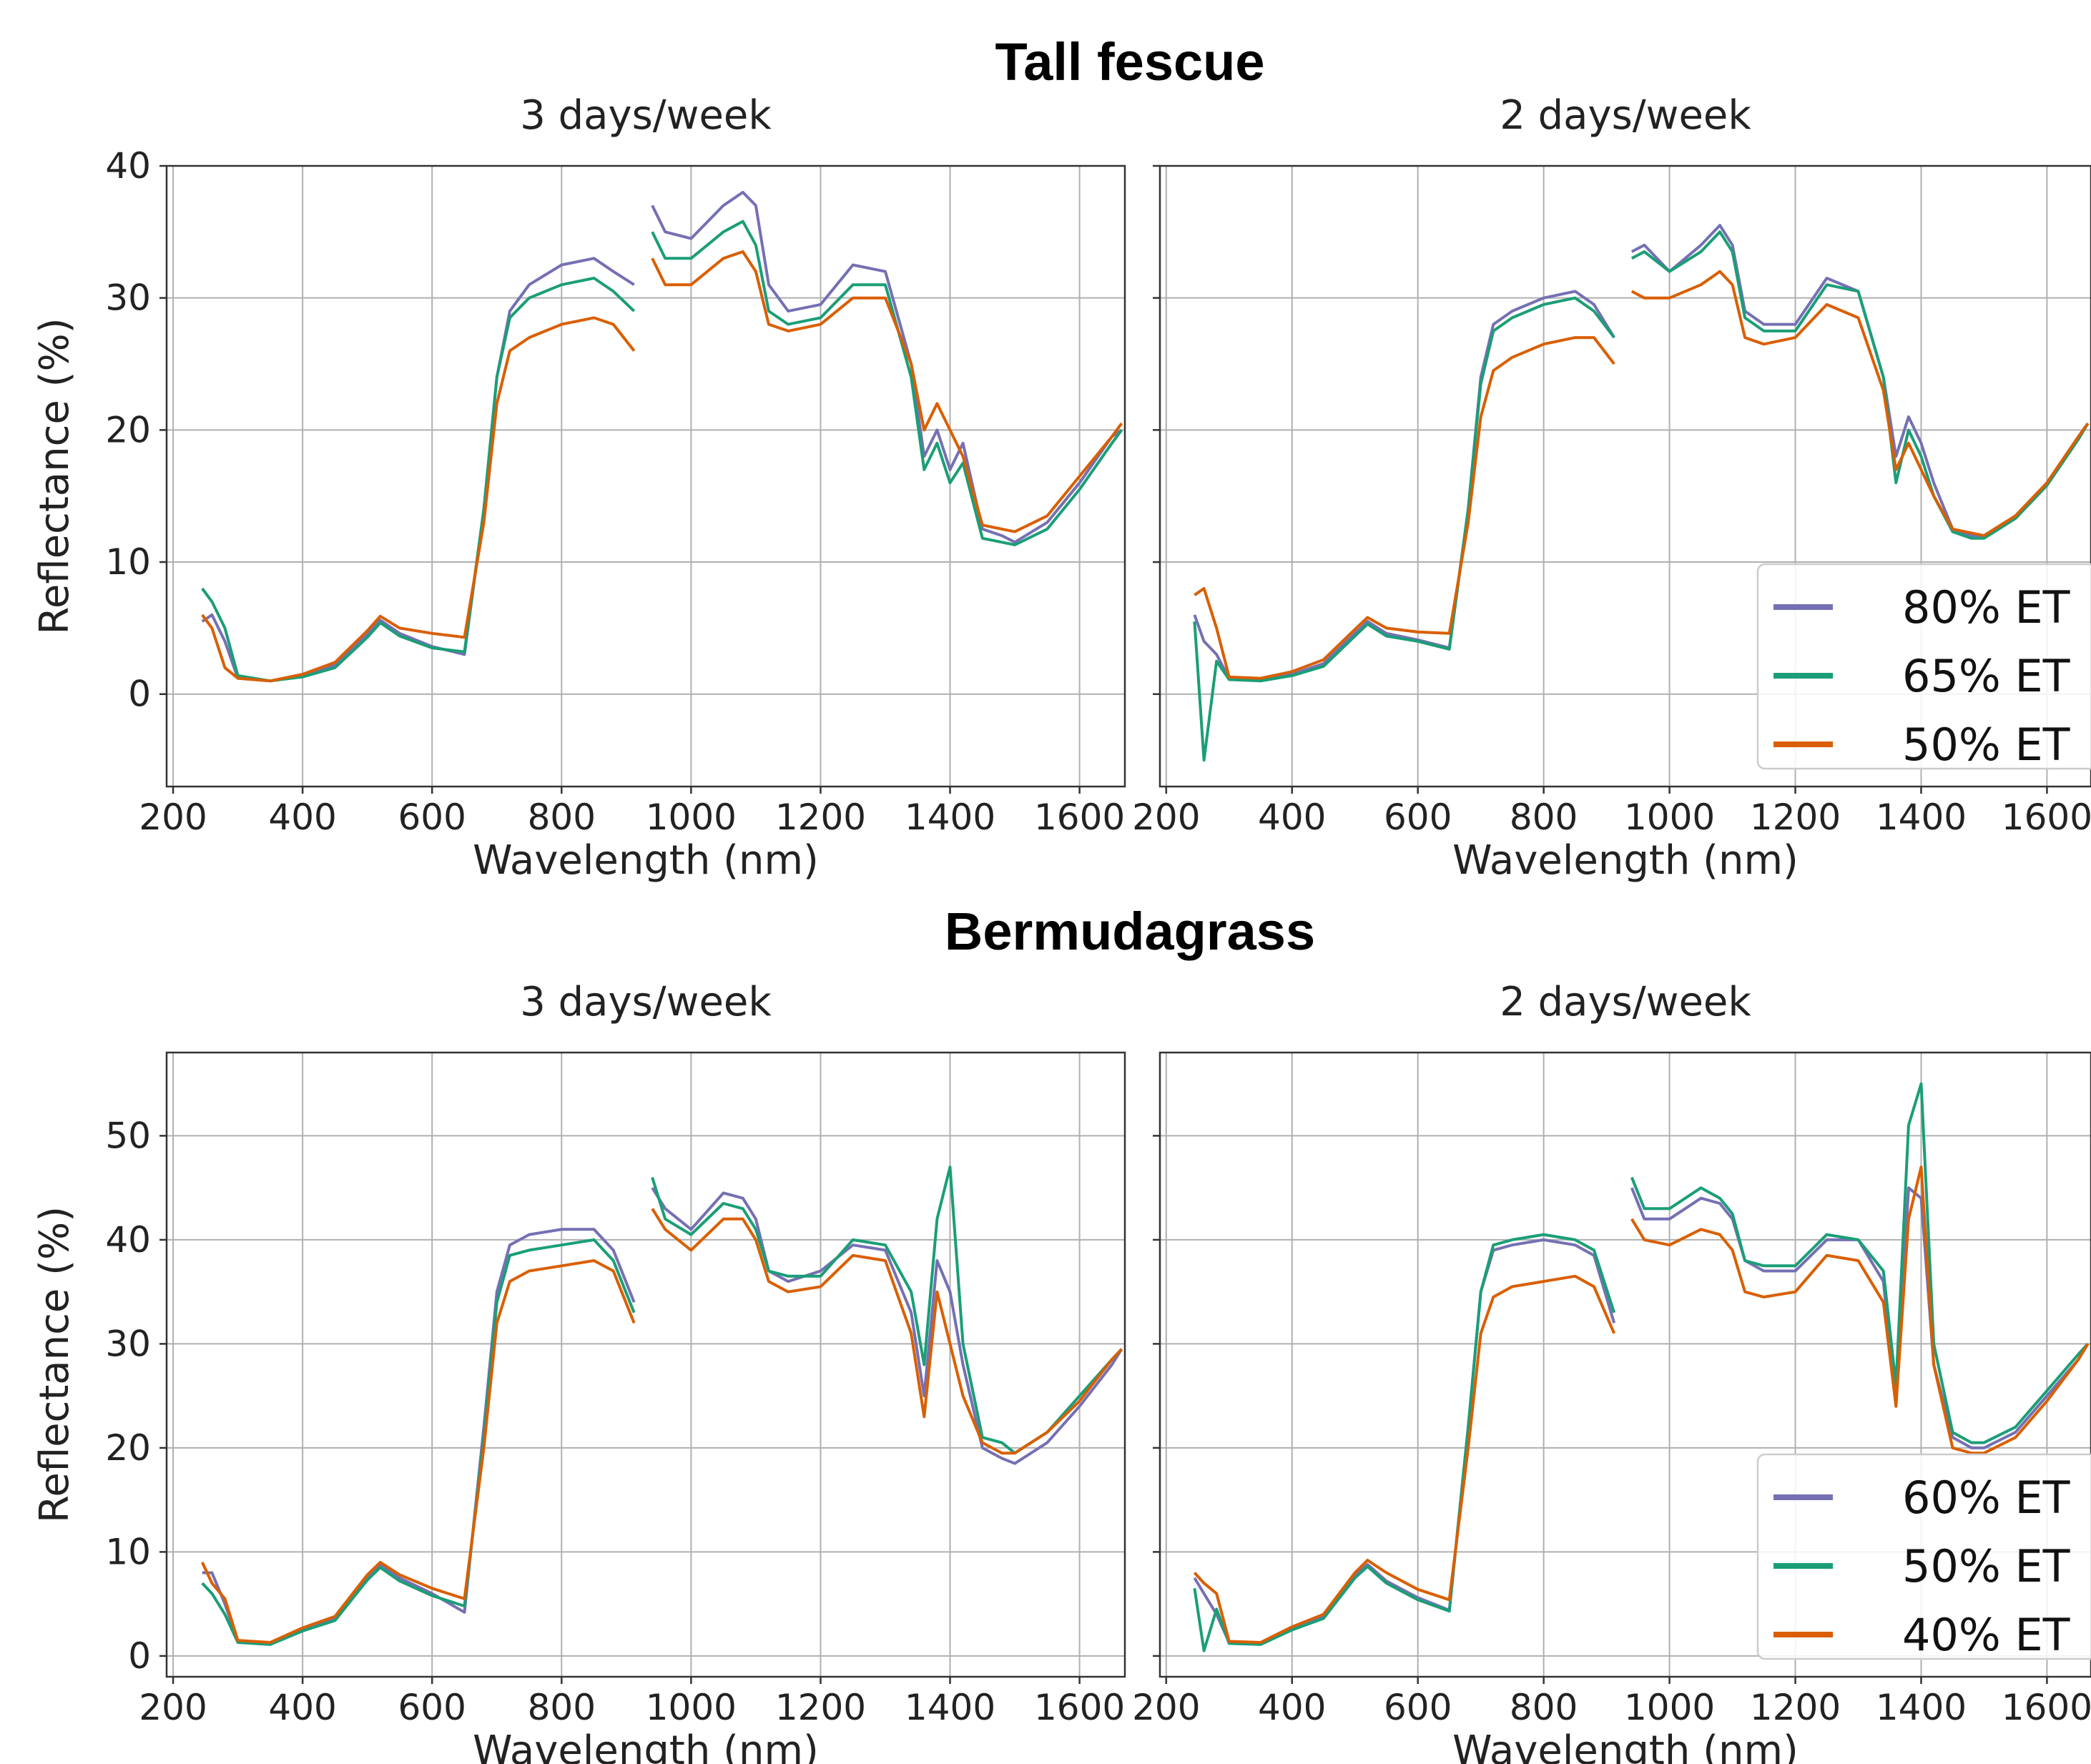 The height and width of the screenshot is (1764, 2091). I want to click on legend-label: 80% ET, so click(1987, 607).